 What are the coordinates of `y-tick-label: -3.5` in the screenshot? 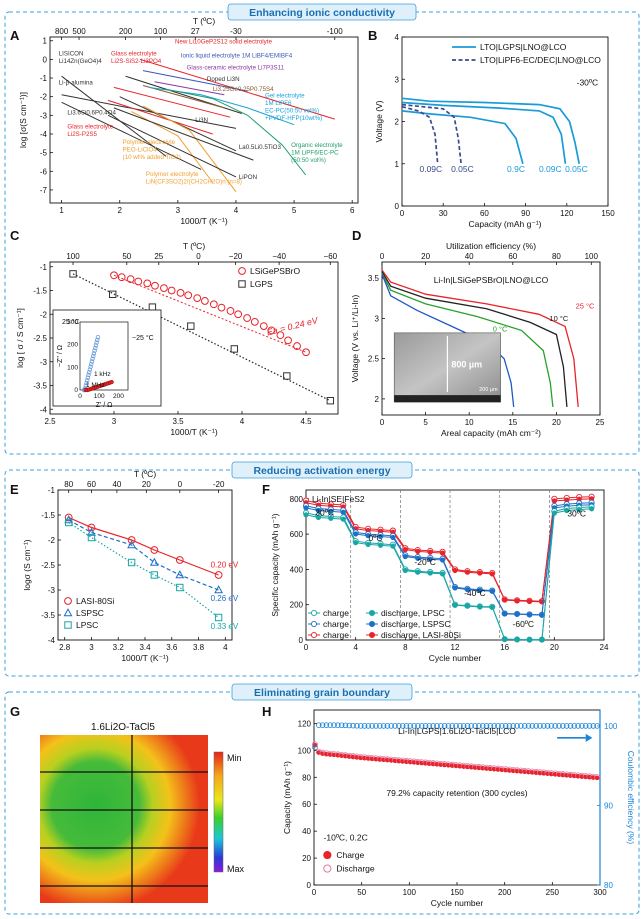 It's located at (48, 615).